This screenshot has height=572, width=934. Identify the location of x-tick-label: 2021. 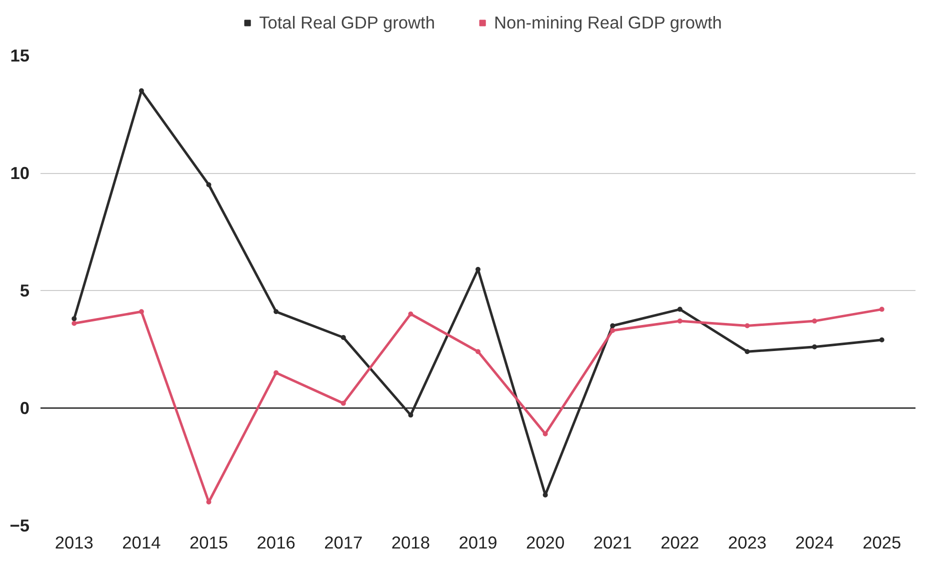
(612, 542).